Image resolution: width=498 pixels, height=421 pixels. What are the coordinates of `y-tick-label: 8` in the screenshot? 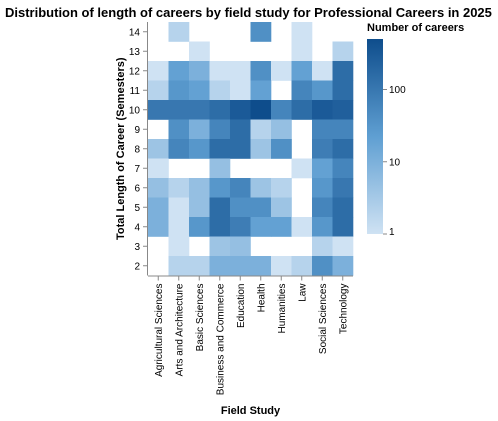 It's located at (137, 149).